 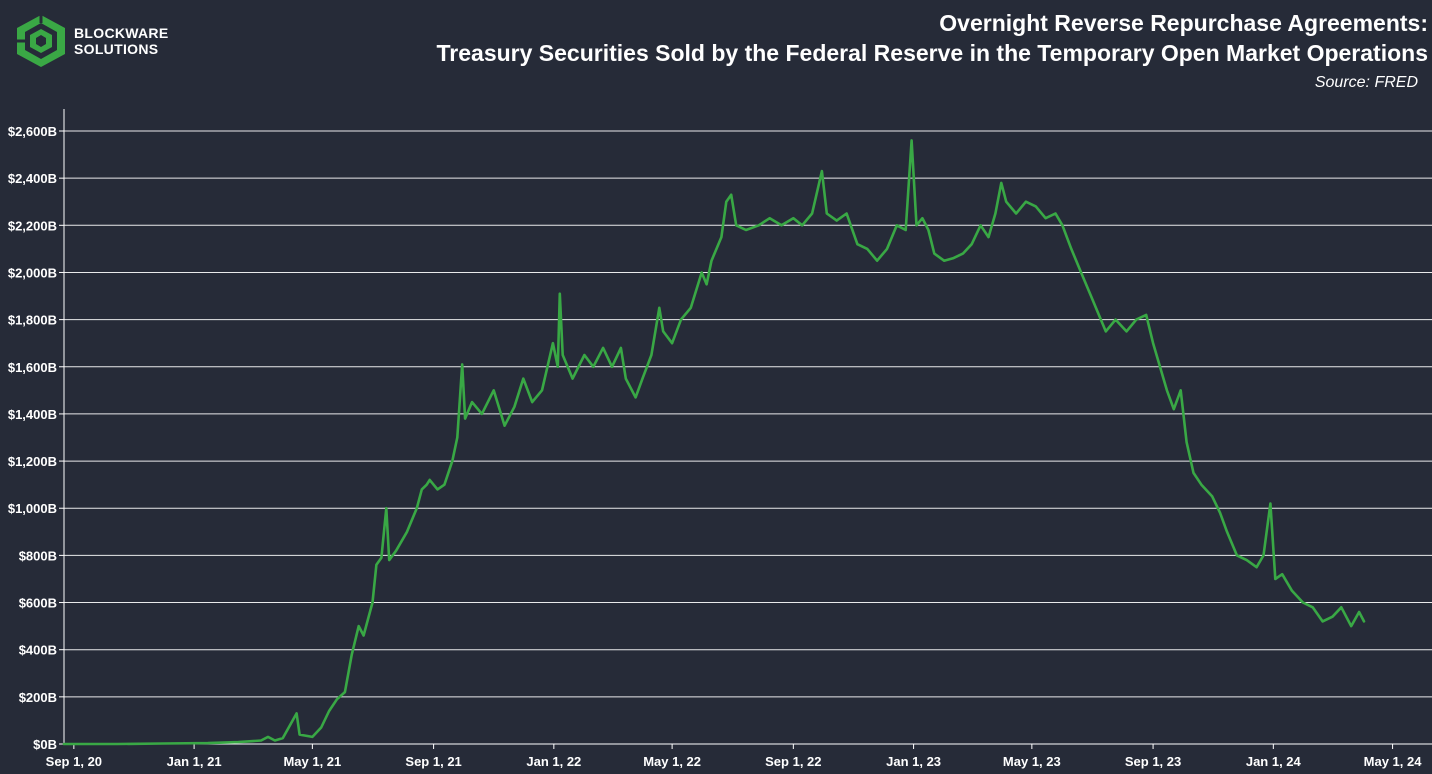 I want to click on logo-line-2: SOLUTIONS, so click(x=116, y=49).